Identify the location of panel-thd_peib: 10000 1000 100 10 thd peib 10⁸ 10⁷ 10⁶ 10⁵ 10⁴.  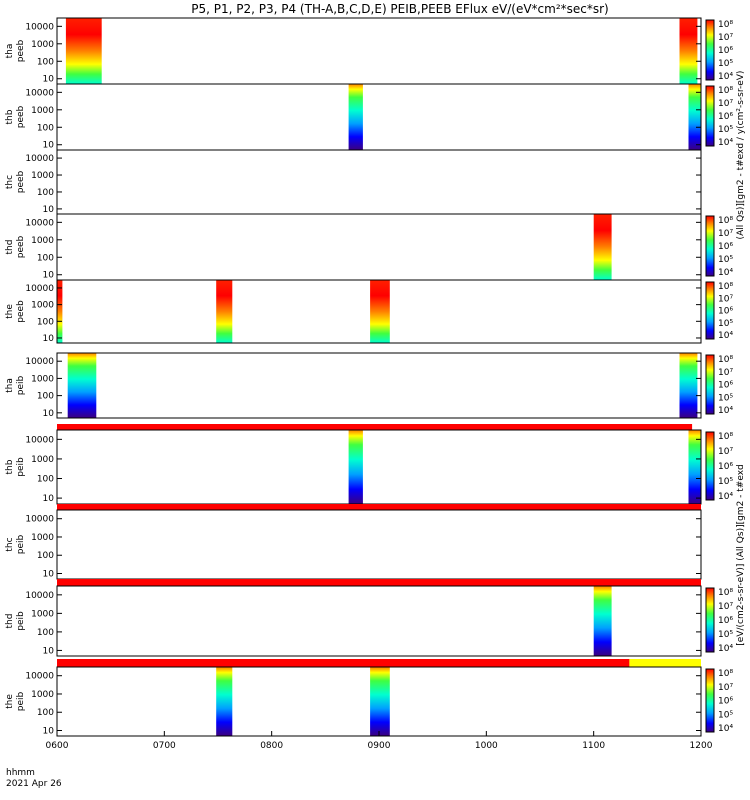
(369, 626).